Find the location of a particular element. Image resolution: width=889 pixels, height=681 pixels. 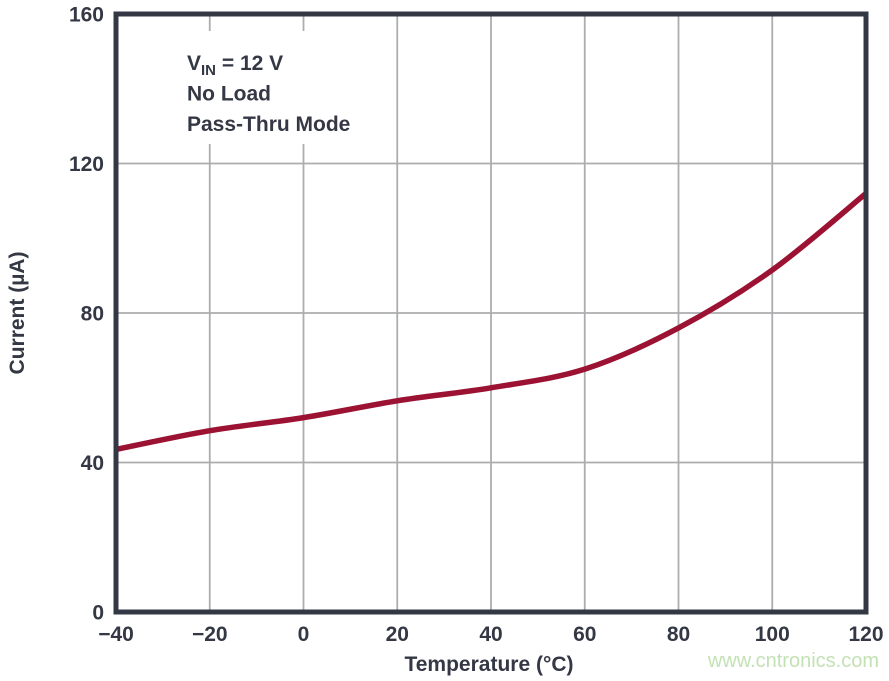

annotation-line-load: No Load is located at coordinates (229, 94).